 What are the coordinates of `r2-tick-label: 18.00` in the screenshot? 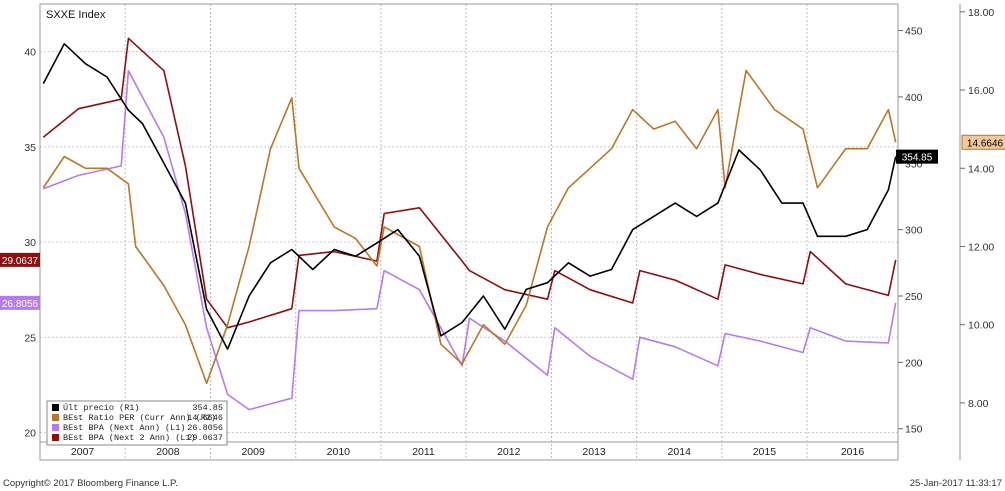 It's located at (981, 13).